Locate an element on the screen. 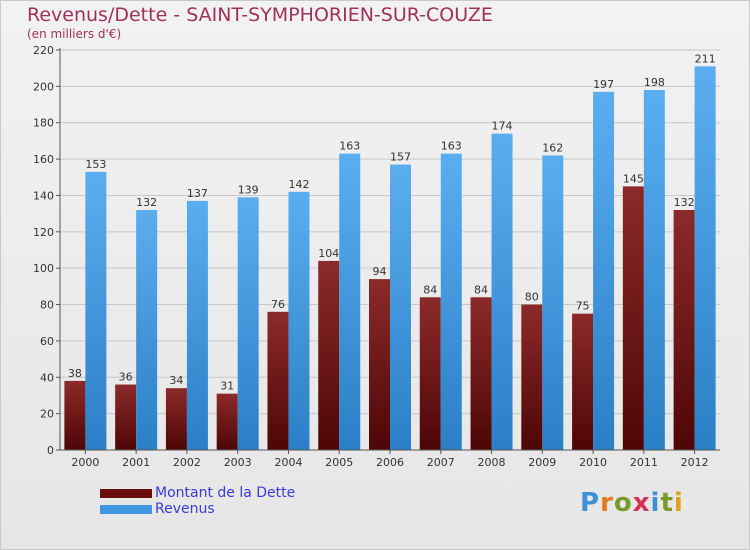 This screenshot has height=550, width=750. y-tick-label: 180 is located at coordinates (43, 123).